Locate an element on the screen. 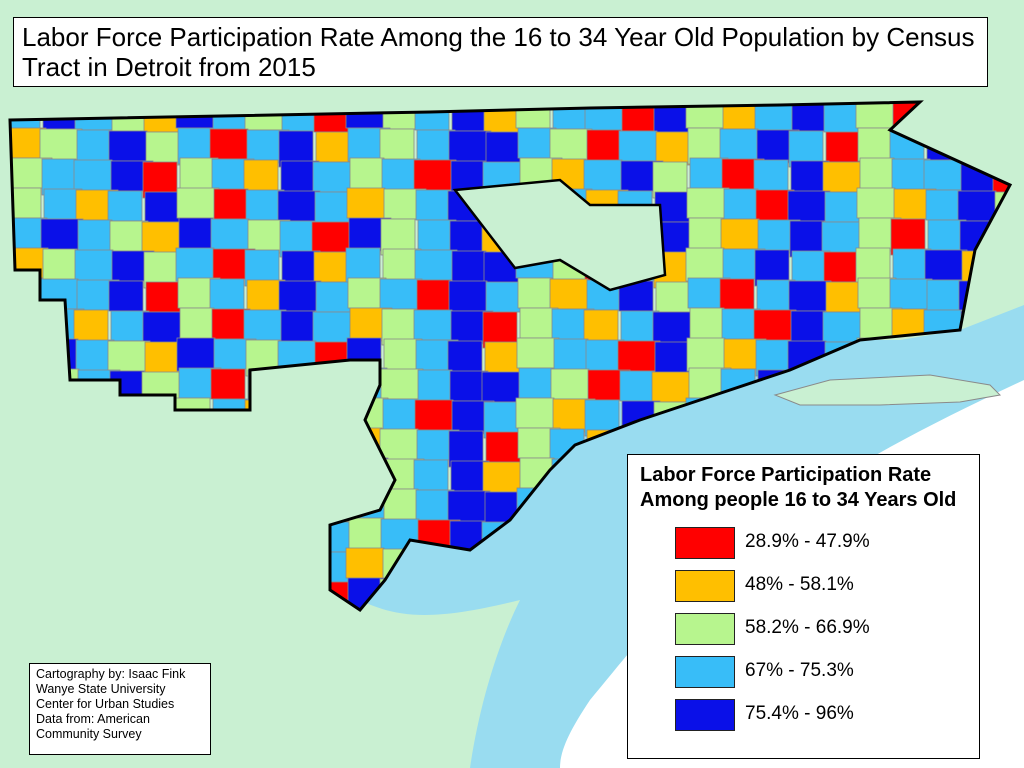 The width and height of the screenshot is (1024, 768). credit-line-1: Cartography by: Isaac Fink is located at coordinates (111, 674).